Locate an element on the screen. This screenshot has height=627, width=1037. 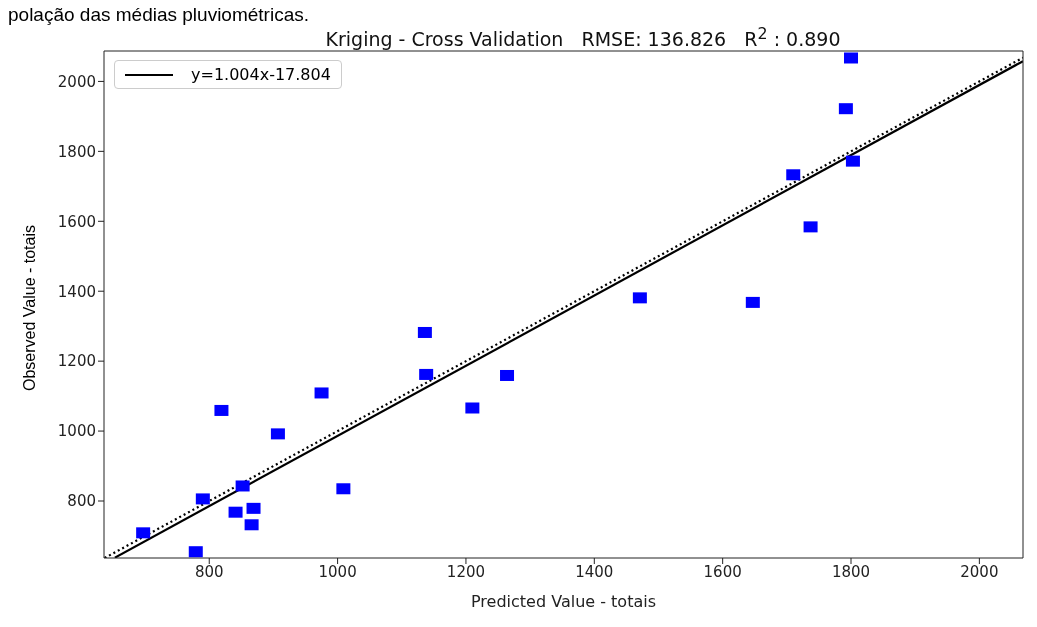
x-tick-label: 1800 is located at coordinates (851, 571).